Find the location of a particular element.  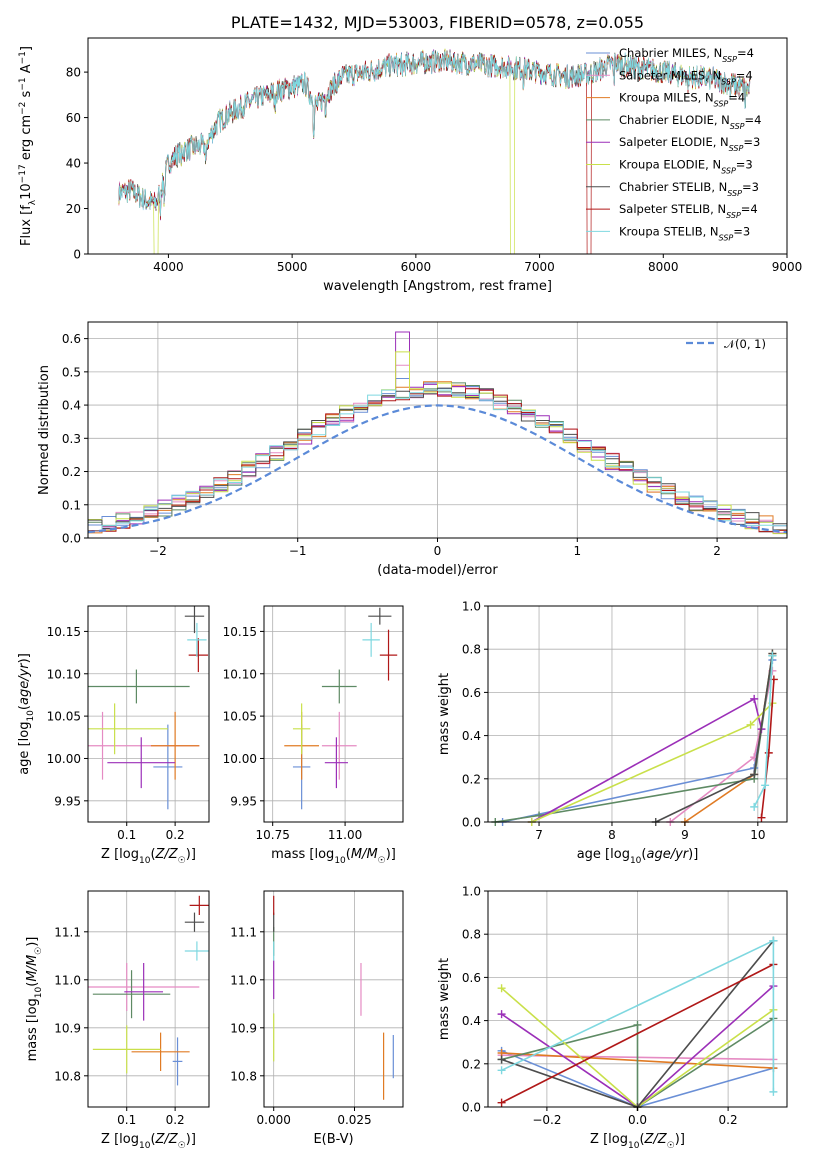

y-tick-label: 0 is located at coordinates (77, 255).